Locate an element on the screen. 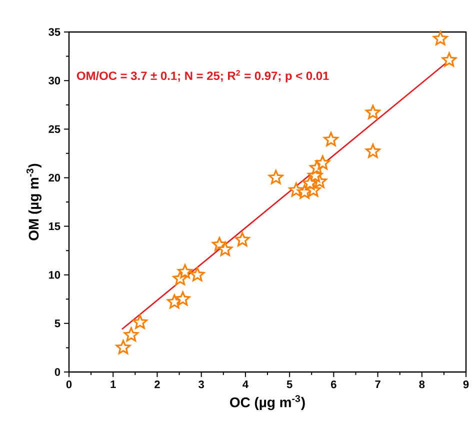  y-tick-label: 10 is located at coordinates (54, 274).